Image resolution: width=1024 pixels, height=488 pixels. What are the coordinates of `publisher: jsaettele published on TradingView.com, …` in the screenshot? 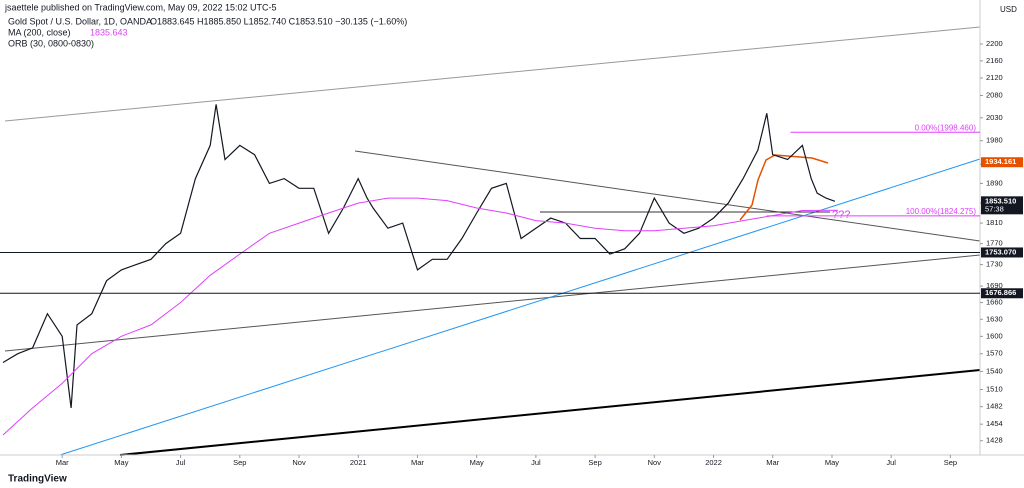 It's located at (140, 7).